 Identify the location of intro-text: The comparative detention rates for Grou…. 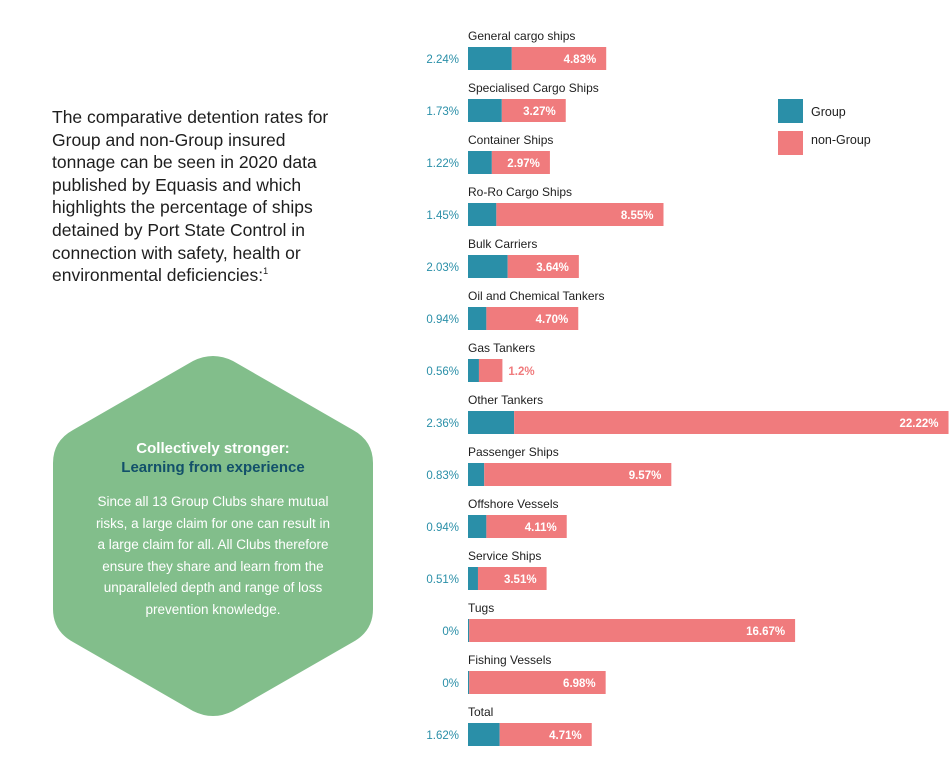
(190, 196).